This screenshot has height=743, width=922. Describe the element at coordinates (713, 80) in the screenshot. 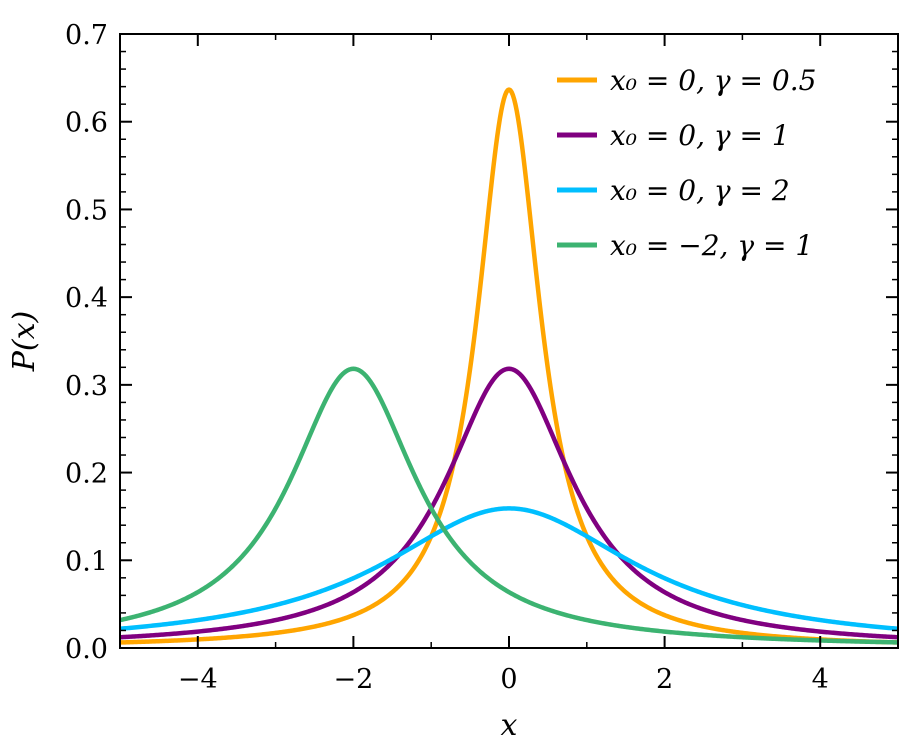

I see `legend-label-1: x₀ = 0, γ = 0.5` at that location.